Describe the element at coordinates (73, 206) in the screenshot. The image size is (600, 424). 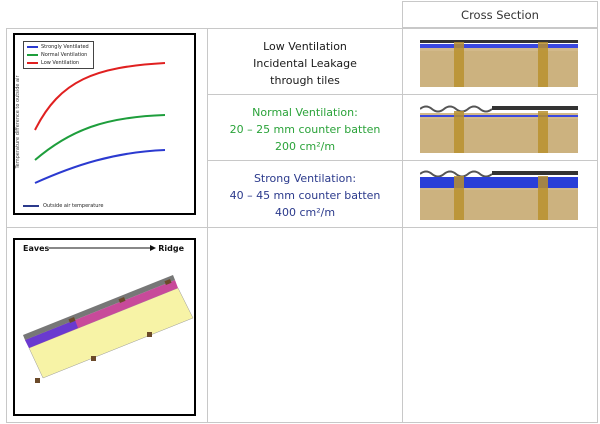
I see `outside-air-label: Outside air temperature` at that location.